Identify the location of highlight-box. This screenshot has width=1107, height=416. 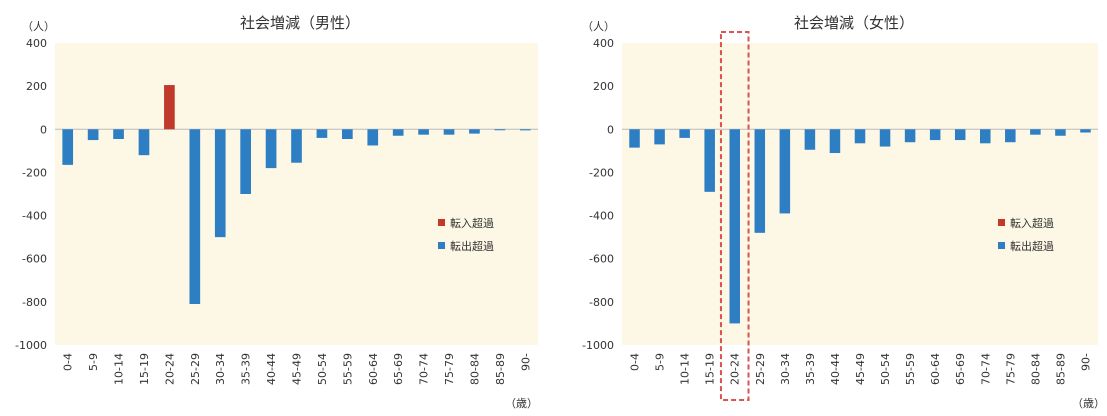
(734, 216).